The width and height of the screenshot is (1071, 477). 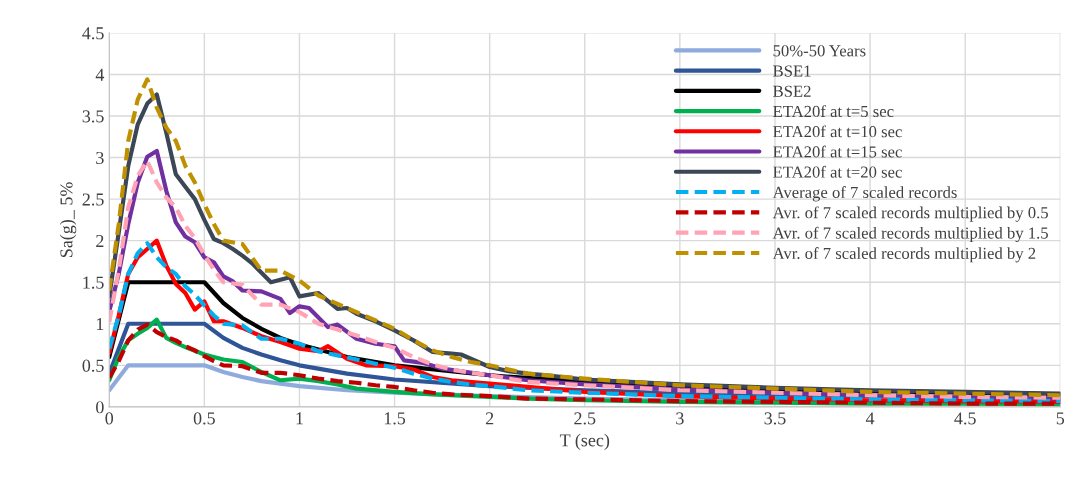 I want to click on x-tick-label: 2, so click(x=489, y=418).